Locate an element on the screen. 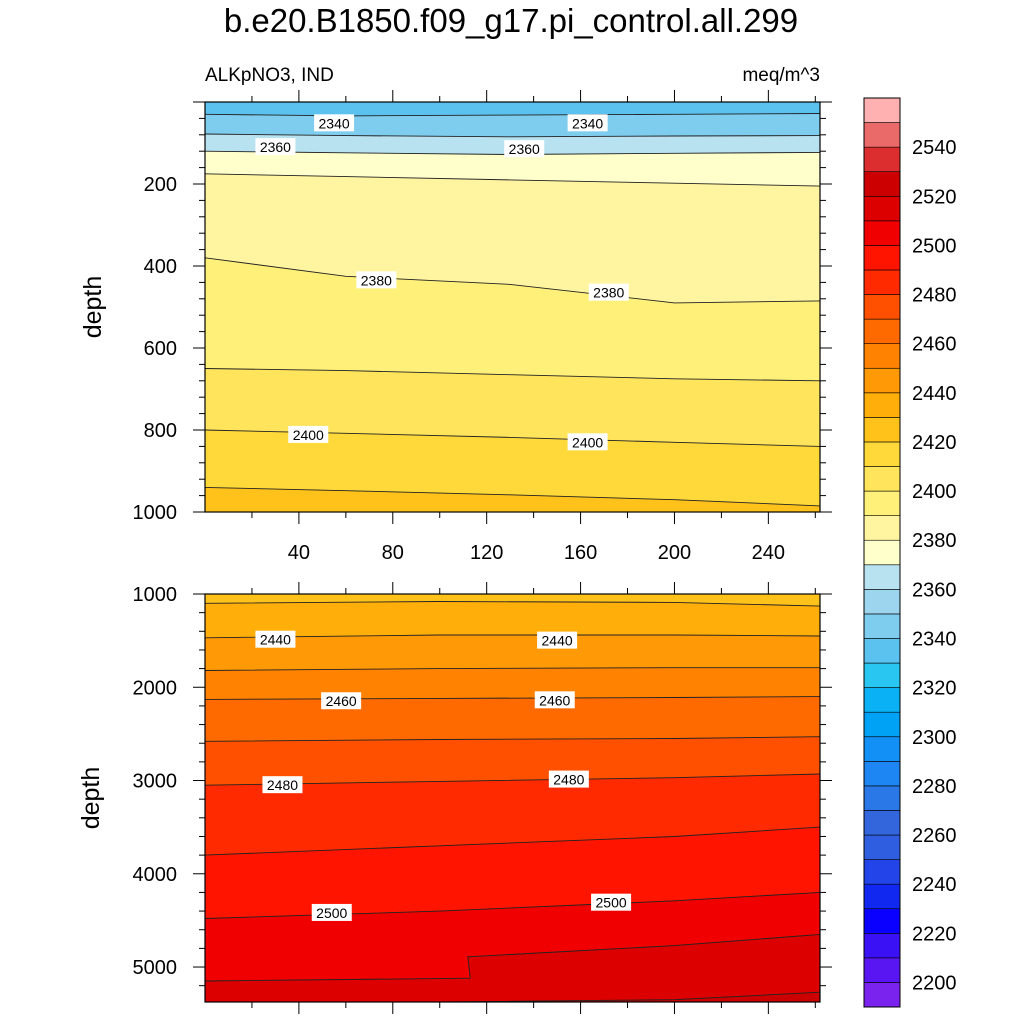 The width and height of the screenshot is (1024, 1024). colorbar-tick-label: 2320 is located at coordinates (934, 689).